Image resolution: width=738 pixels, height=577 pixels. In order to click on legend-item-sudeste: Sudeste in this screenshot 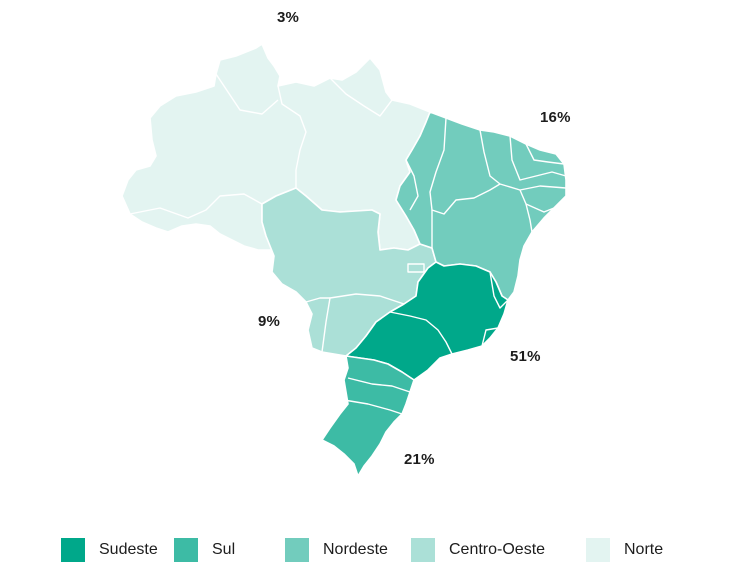, I will do `click(109, 550)`.